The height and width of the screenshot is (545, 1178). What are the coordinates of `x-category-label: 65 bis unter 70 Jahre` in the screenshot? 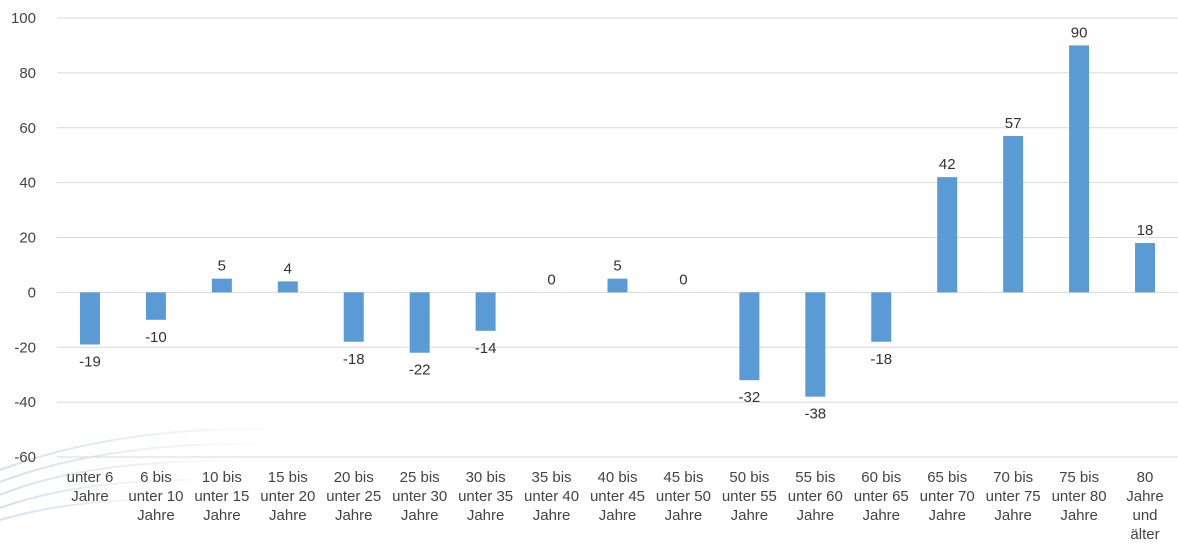 It's located at (947, 496).